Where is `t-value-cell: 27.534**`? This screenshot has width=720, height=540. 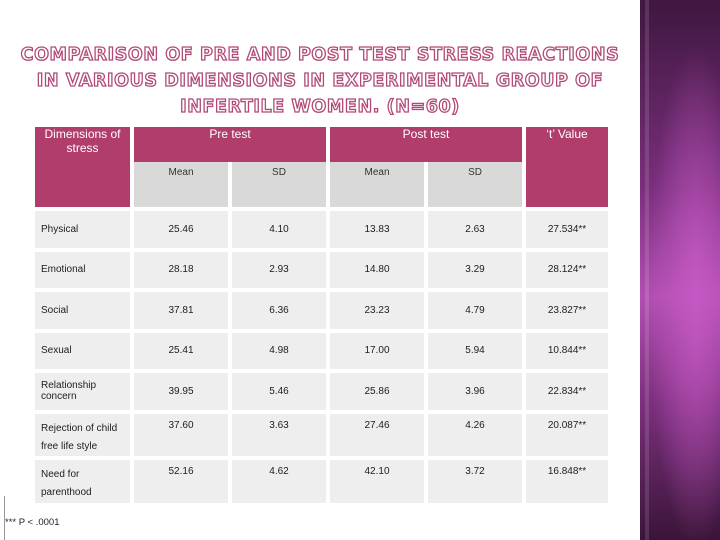 t-value-cell: 27.534** is located at coordinates (565, 228).